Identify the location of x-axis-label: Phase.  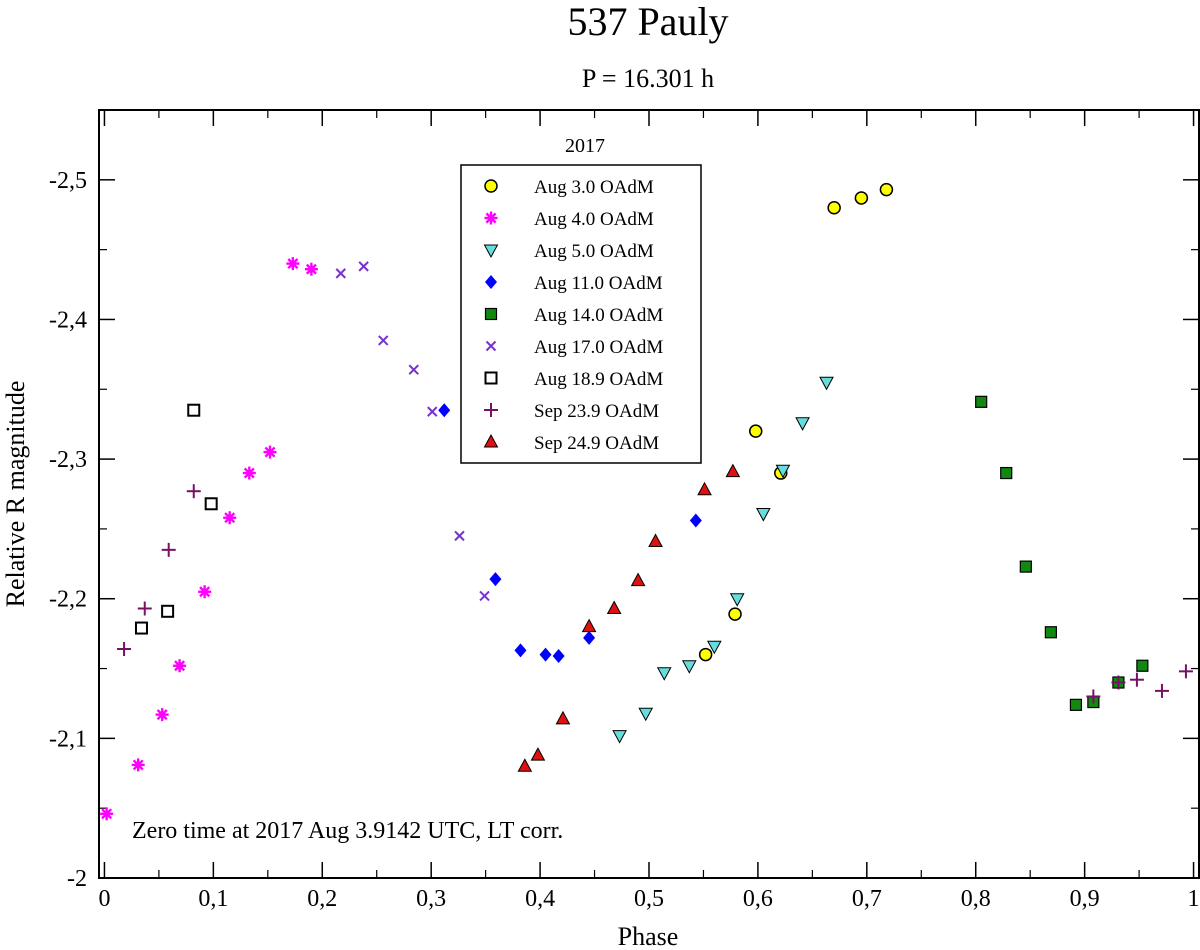
(648, 936).